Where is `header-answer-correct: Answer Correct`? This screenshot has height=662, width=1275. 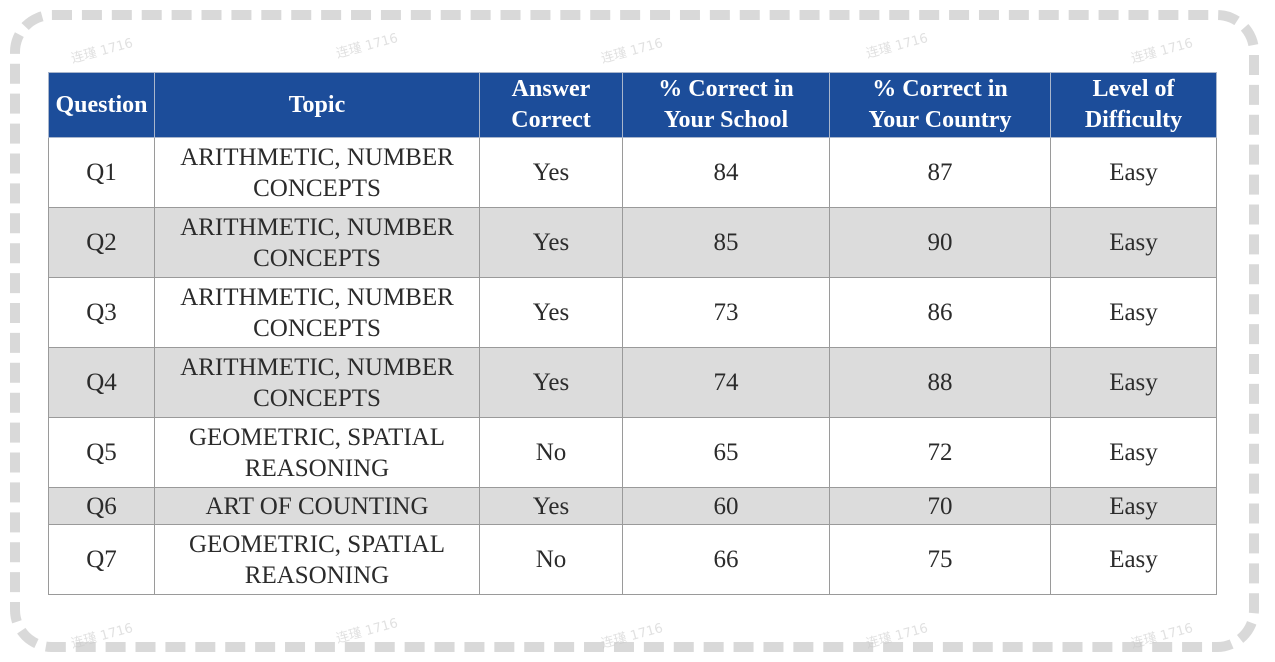
header-answer-correct: Answer Correct is located at coordinates (551, 105).